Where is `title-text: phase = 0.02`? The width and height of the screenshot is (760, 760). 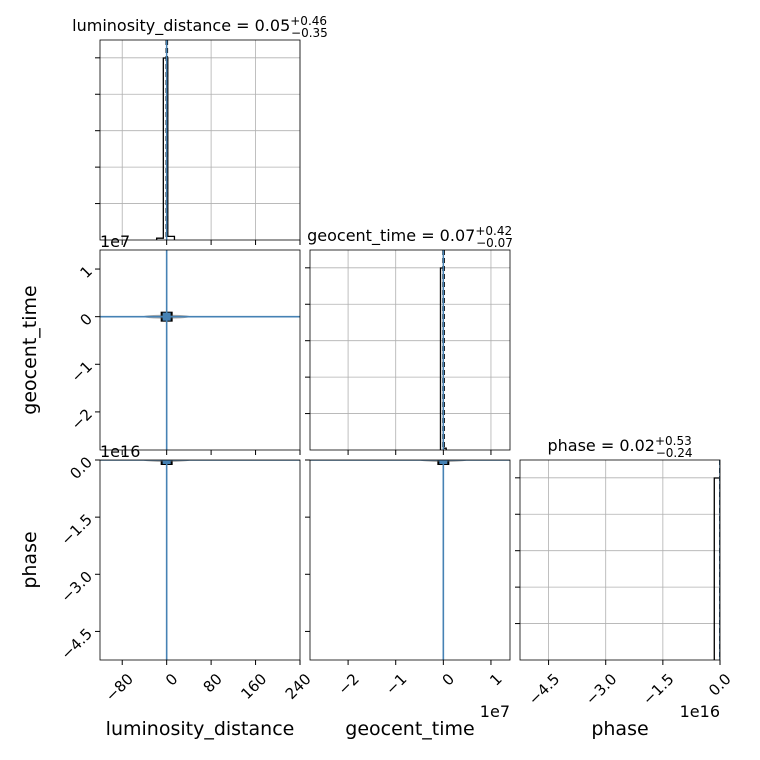
title-text: phase = 0.02 is located at coordinates (600, 445).